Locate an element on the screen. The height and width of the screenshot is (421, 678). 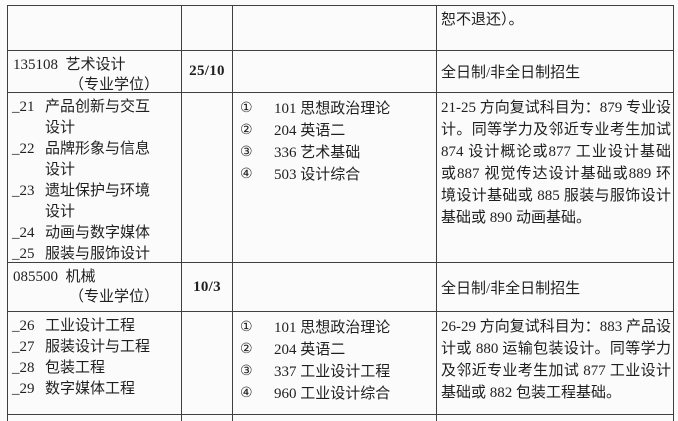
program-code-name: 085500 机械 is located at coordinates (54, 277).